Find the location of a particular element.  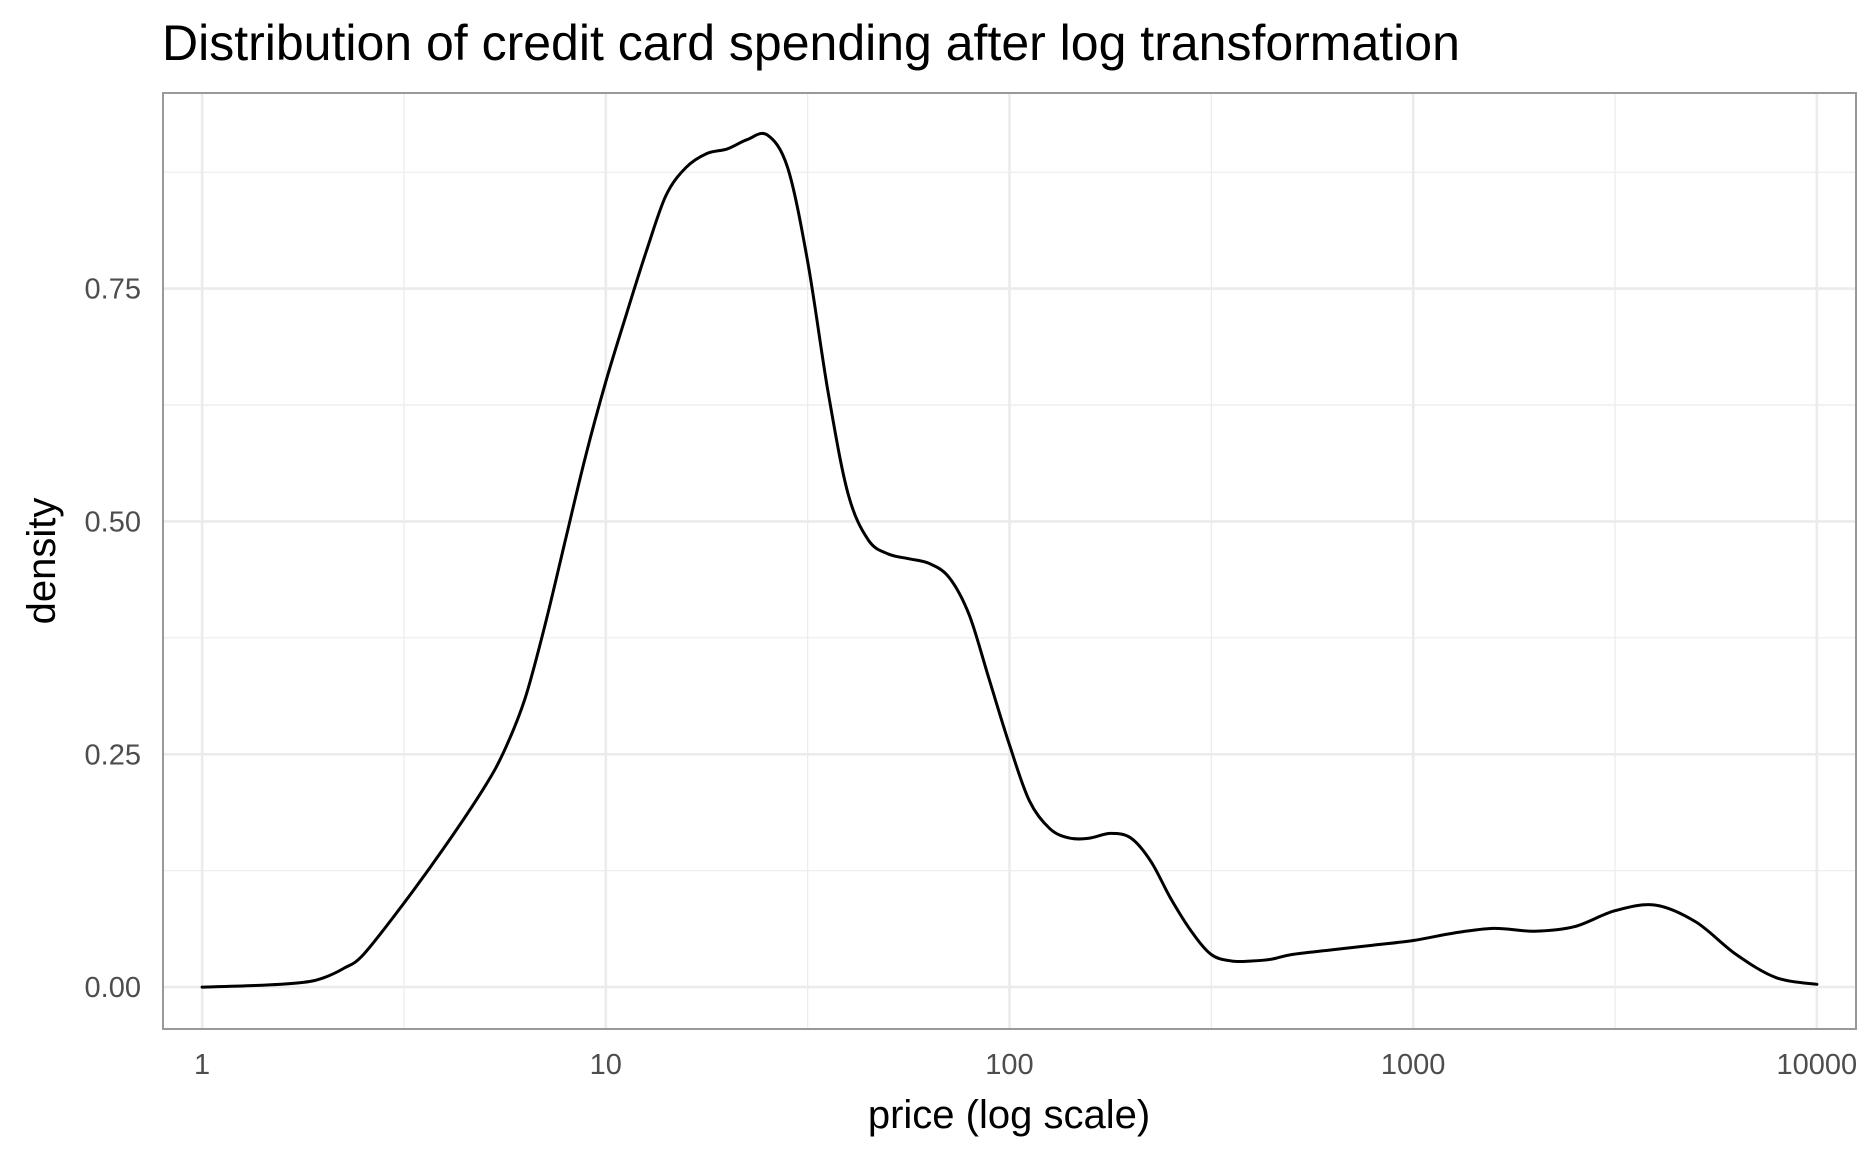

x-tick-label: 100 is located at coordinates (1009, 1065).